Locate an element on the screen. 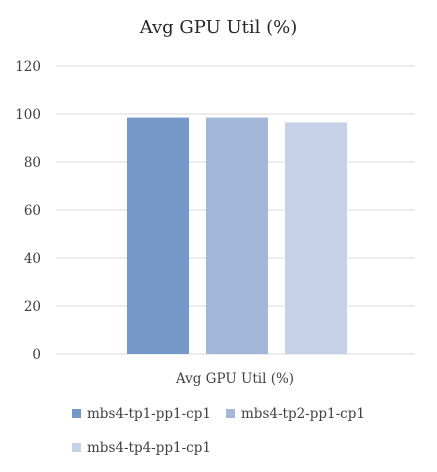  legend-item-series-3: mbs4-tp4-pp1-cp1 is located at coordinates (141, 448).